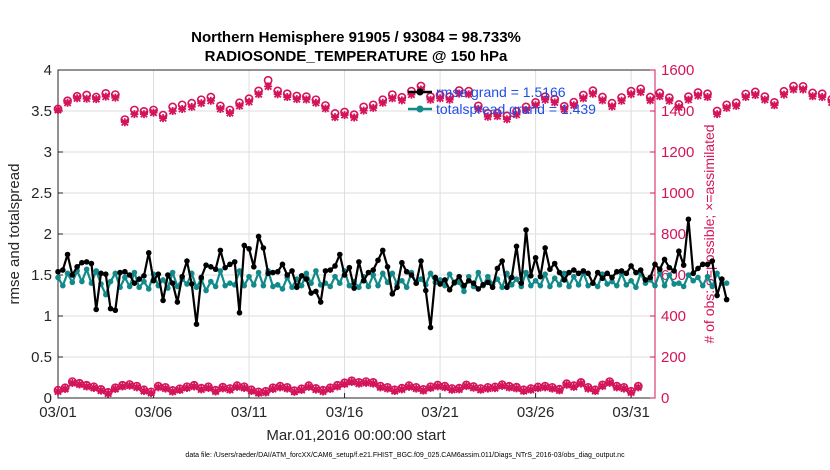 Image resolution: width=830 pixels, height=470 pixels. What do you see at coordinates (48, 152) in the screenshot?
I see `left-tick-label: 3` at bounding box center [48, 152].